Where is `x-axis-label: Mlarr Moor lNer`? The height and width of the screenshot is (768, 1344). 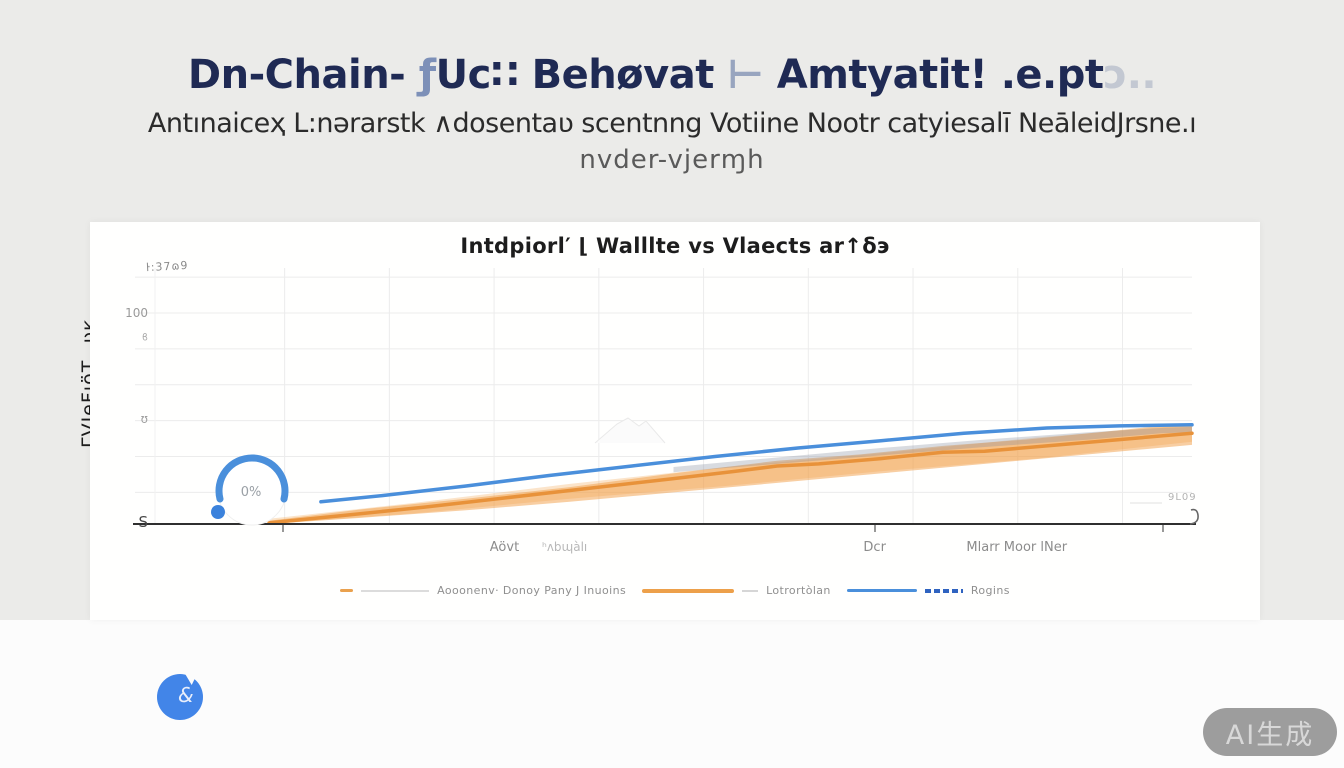 x-axis-label: Mlarr Moor lNer is located at coordinates (1017, 547).